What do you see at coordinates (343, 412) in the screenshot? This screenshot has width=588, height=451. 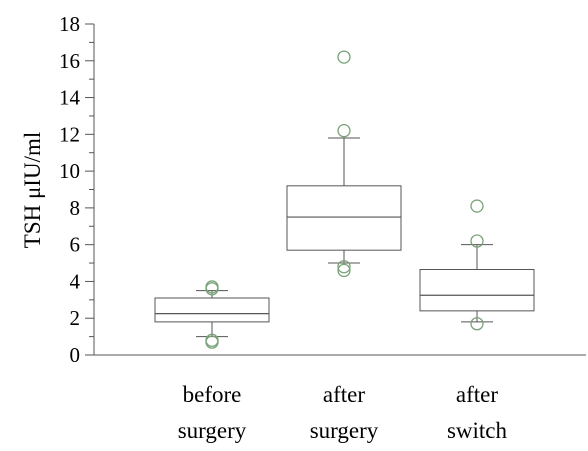 I see `x-axis-labels: before surgery after surgery after switch` at bounding box center [343, 412].